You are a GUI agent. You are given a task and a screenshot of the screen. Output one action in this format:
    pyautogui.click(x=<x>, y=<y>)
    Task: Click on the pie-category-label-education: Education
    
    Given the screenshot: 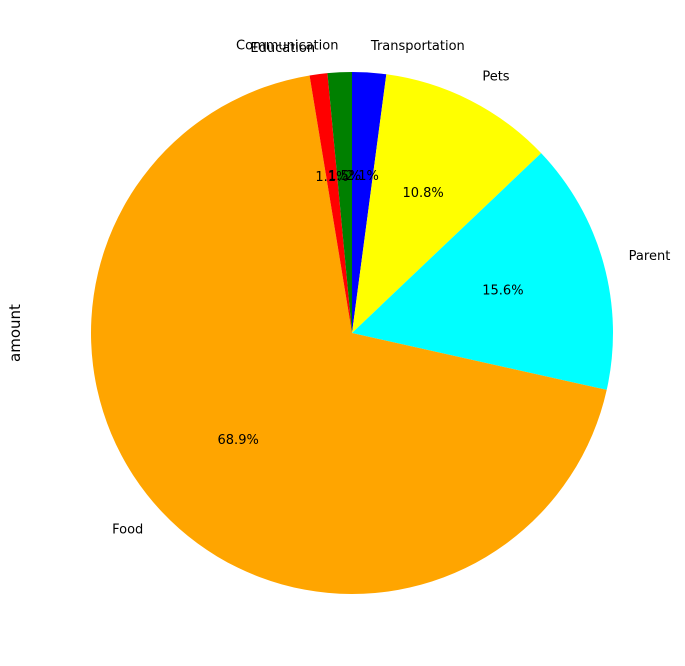 What is the action you would take?
    pyautogui.click(x=282, y=48)
    